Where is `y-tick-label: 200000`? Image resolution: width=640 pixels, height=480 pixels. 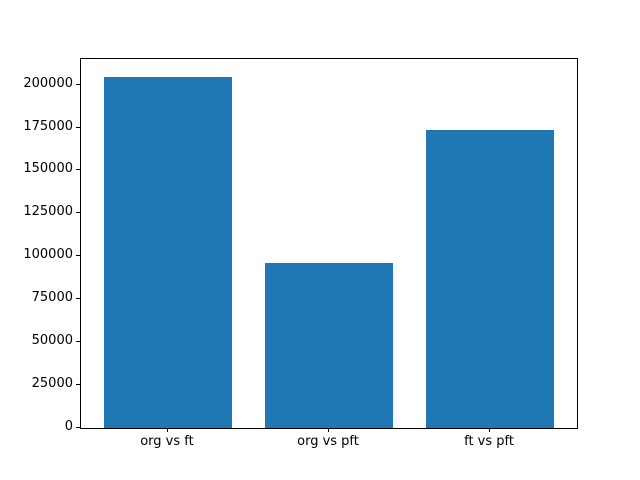 y-tick-label: 200000 is located at coordinates (48, 83).